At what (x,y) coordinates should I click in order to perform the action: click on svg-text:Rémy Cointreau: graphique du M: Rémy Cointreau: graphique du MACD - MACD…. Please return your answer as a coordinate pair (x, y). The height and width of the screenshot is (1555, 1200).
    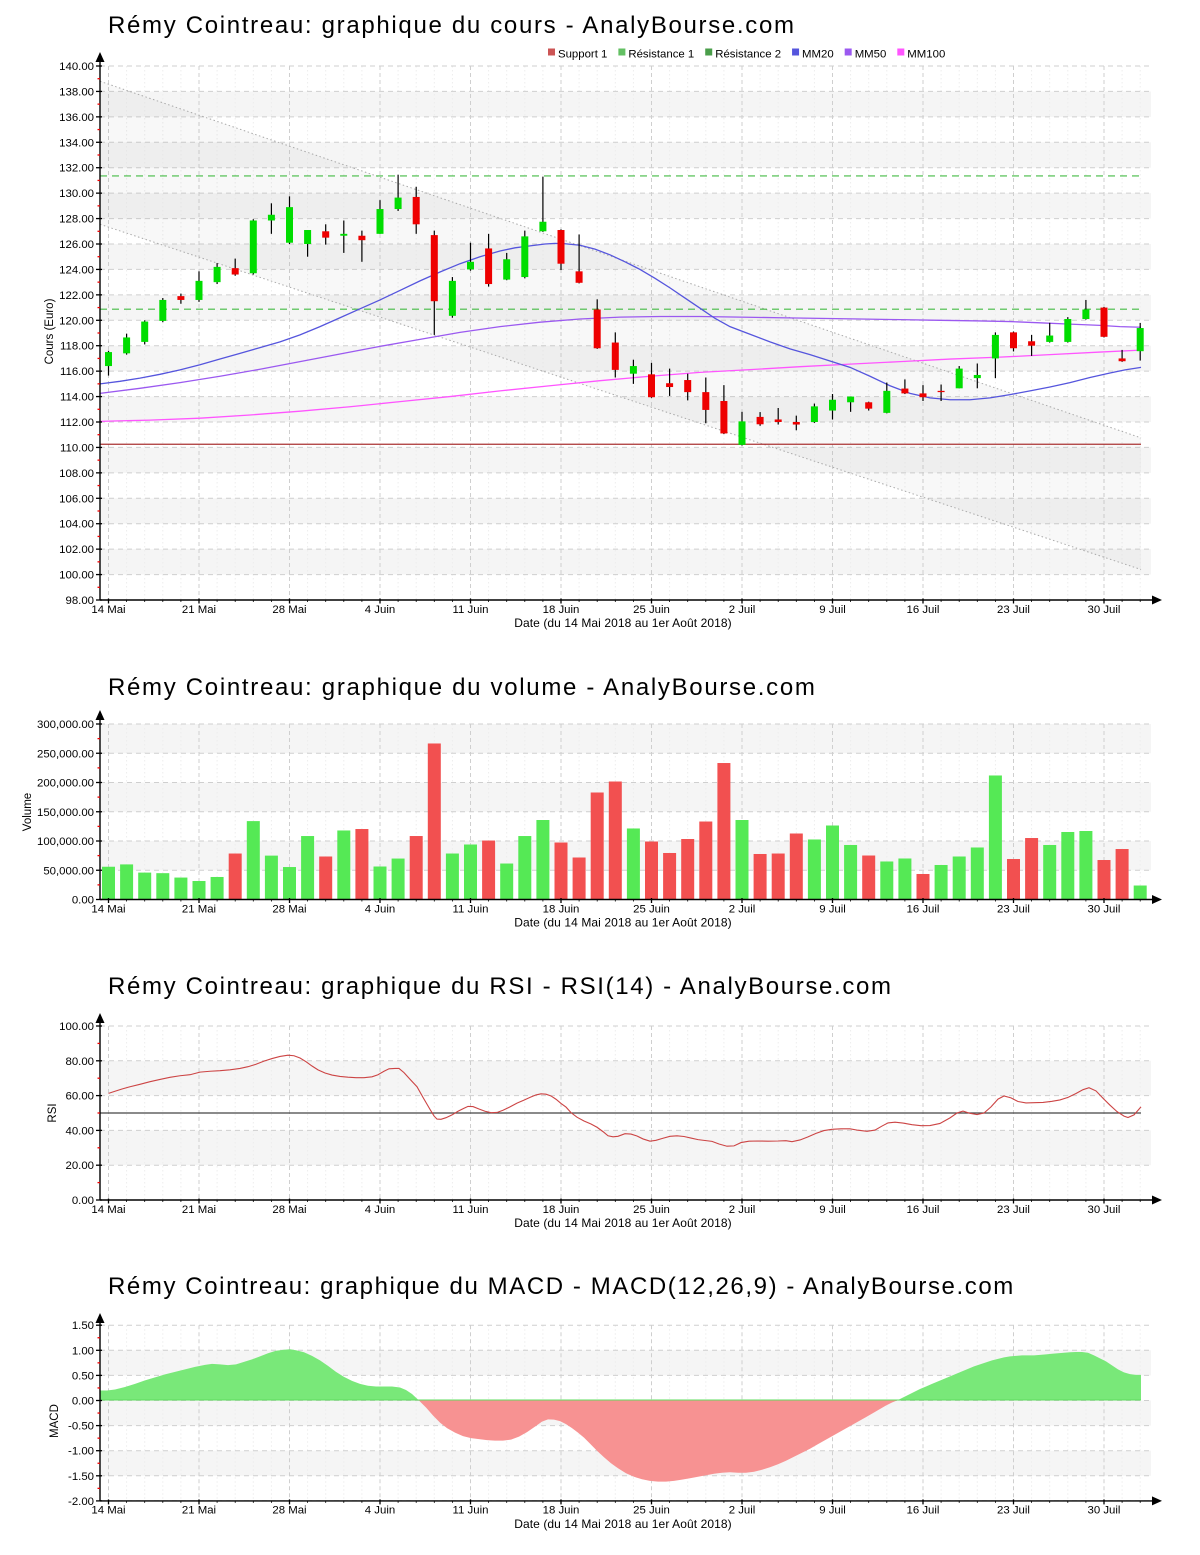
    Looking at the image, I should click on (561, 1286).